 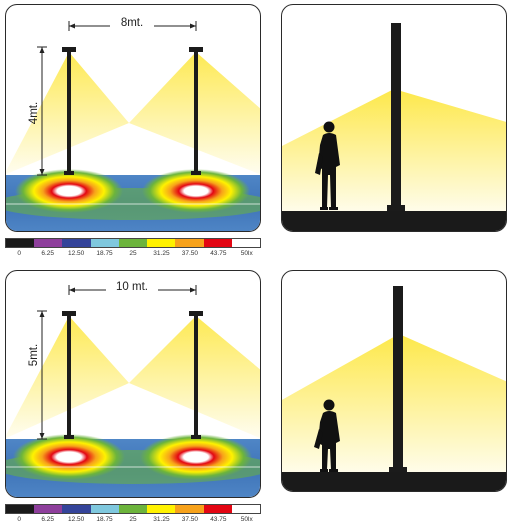 What do you see at coordinates (34, 113) in the screenshot?
I see `height-label: 4mt.` at bounding box center [34, 113].